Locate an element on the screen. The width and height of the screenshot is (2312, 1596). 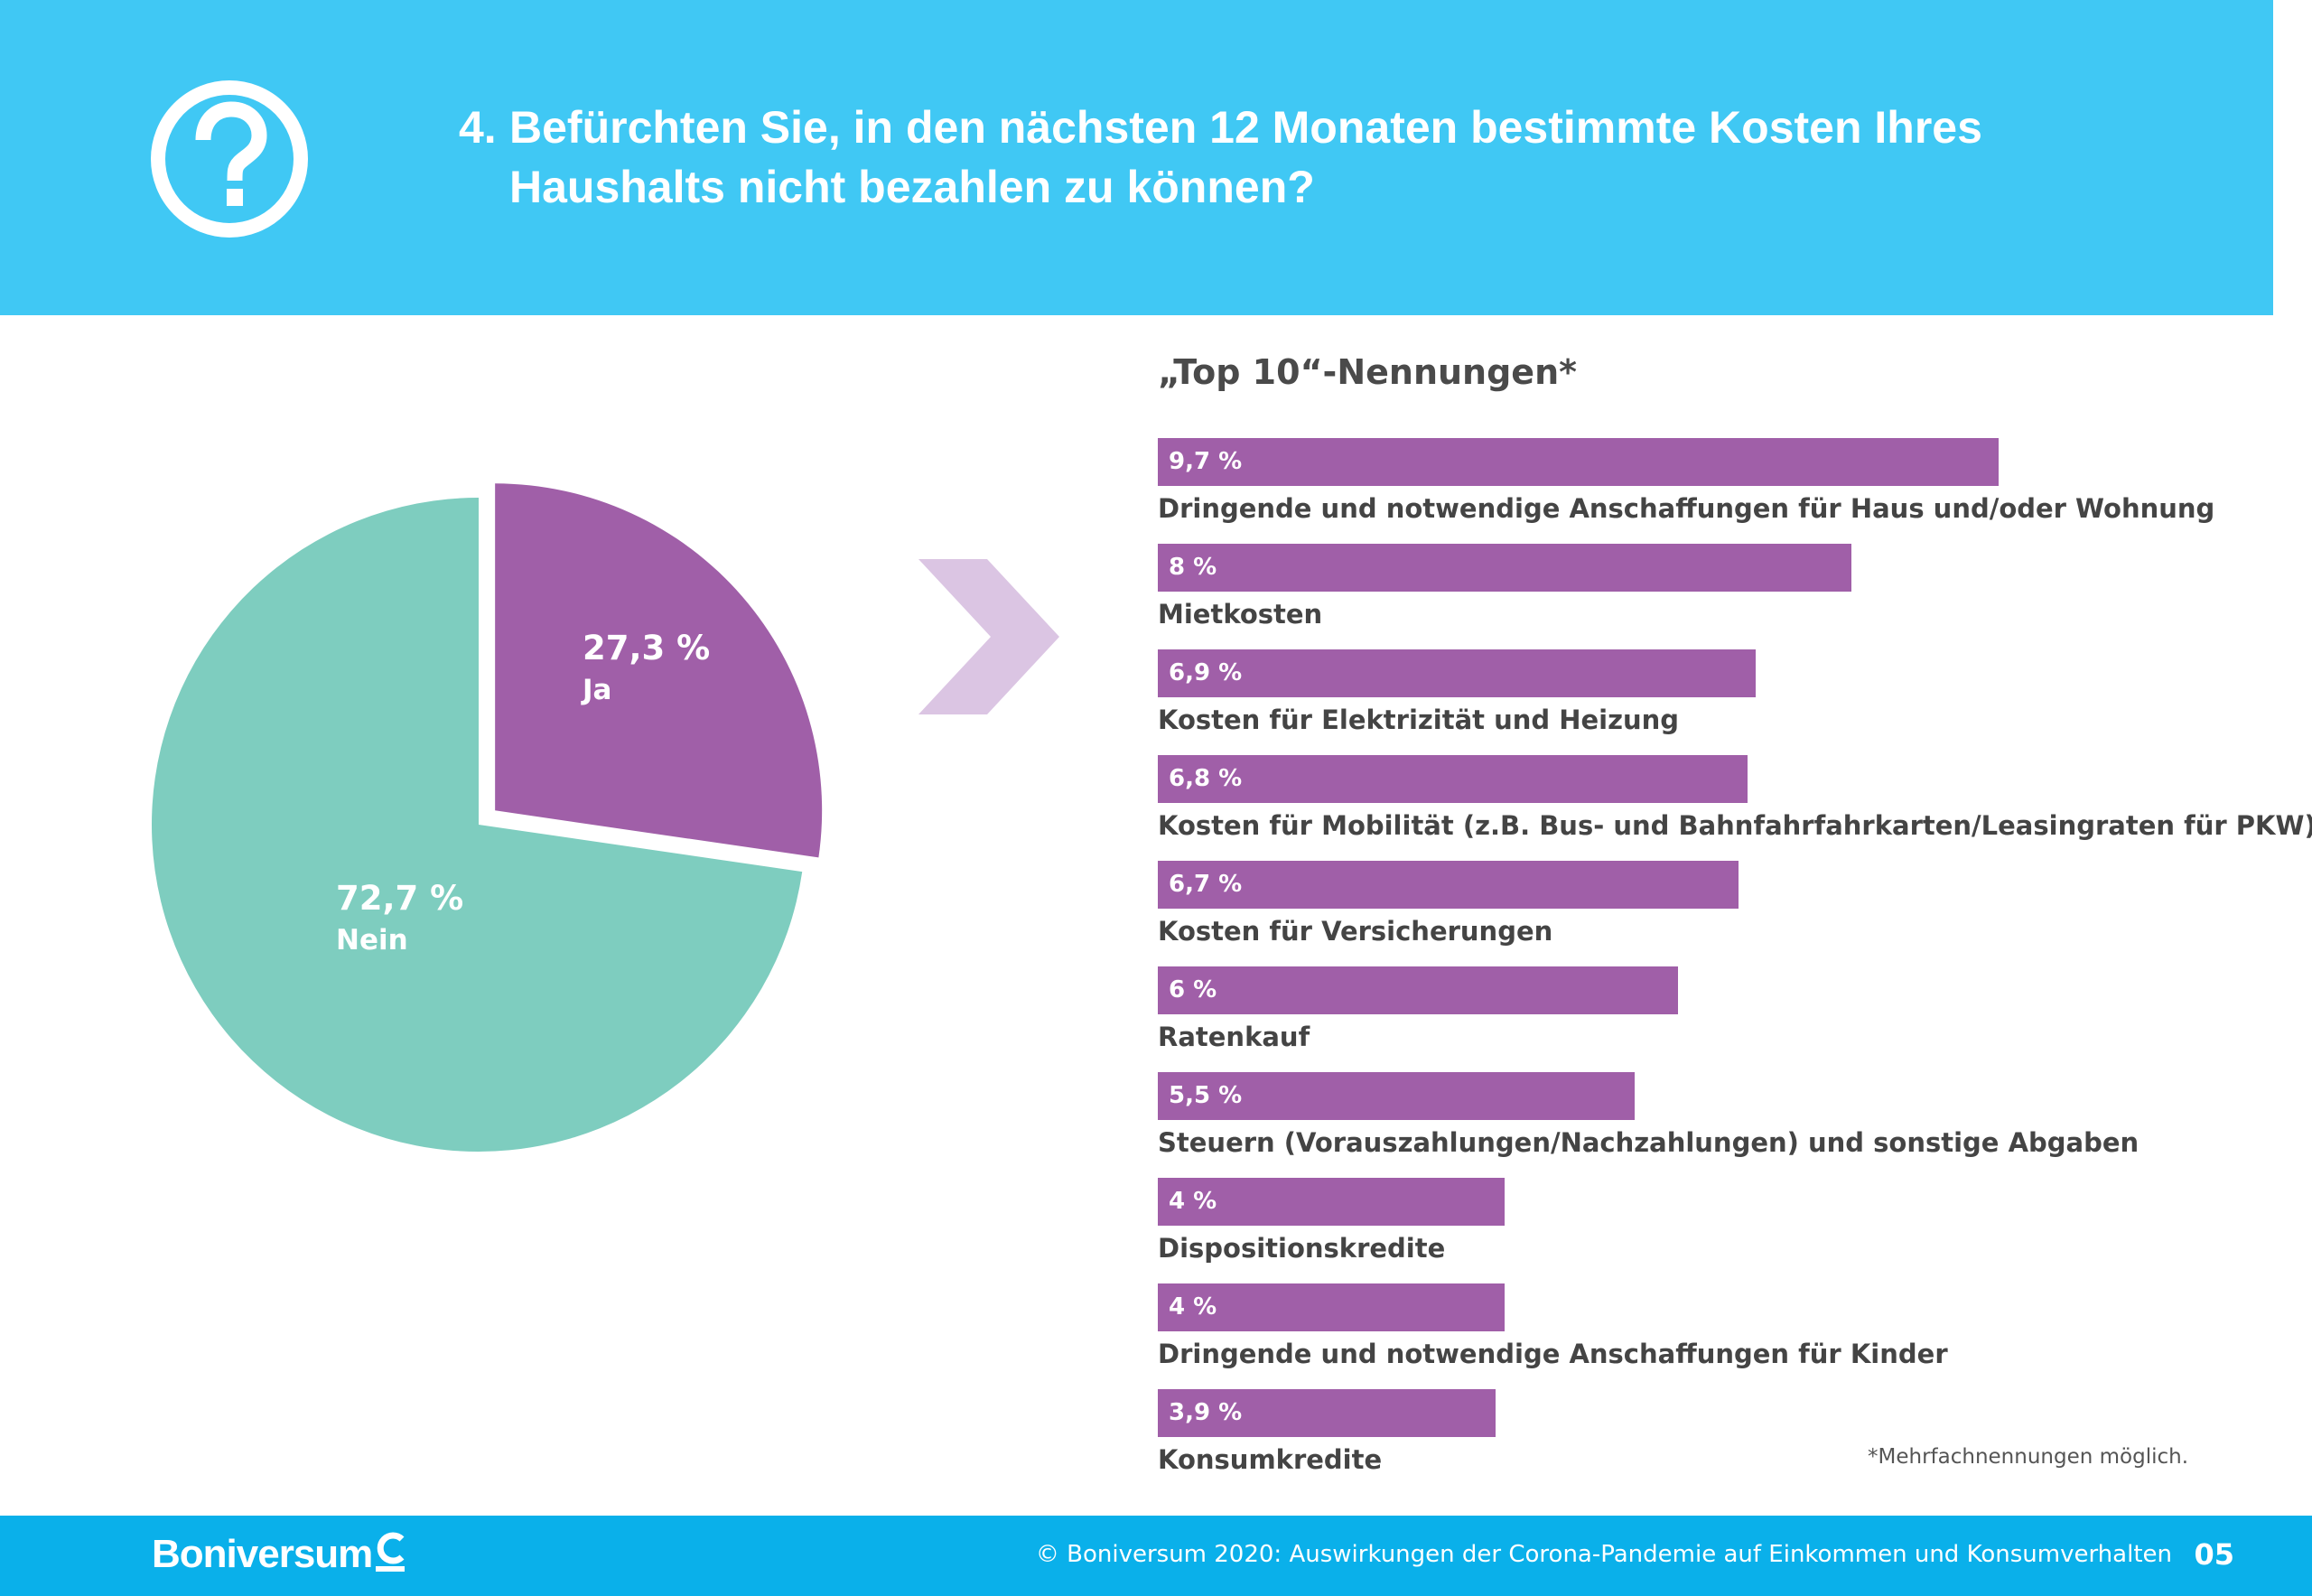
bar-item: 4 % Dispositionskredite is located at coordinates (1332, 1221).